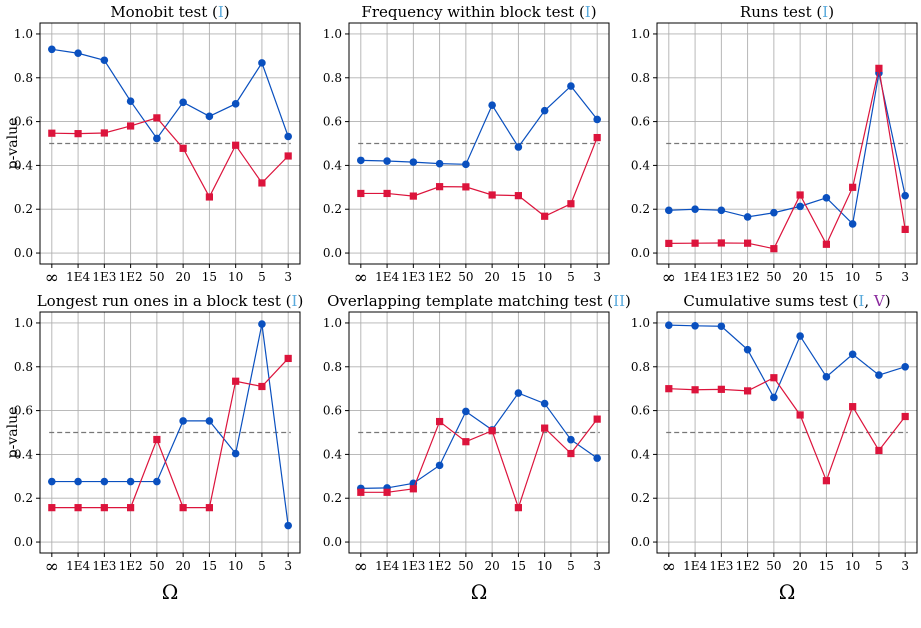 The height and width of the screenshot is (628, 921). Describe the element at coordinates (773, 277) in the screenshot. I see `x-tick-label: 50` at that location.